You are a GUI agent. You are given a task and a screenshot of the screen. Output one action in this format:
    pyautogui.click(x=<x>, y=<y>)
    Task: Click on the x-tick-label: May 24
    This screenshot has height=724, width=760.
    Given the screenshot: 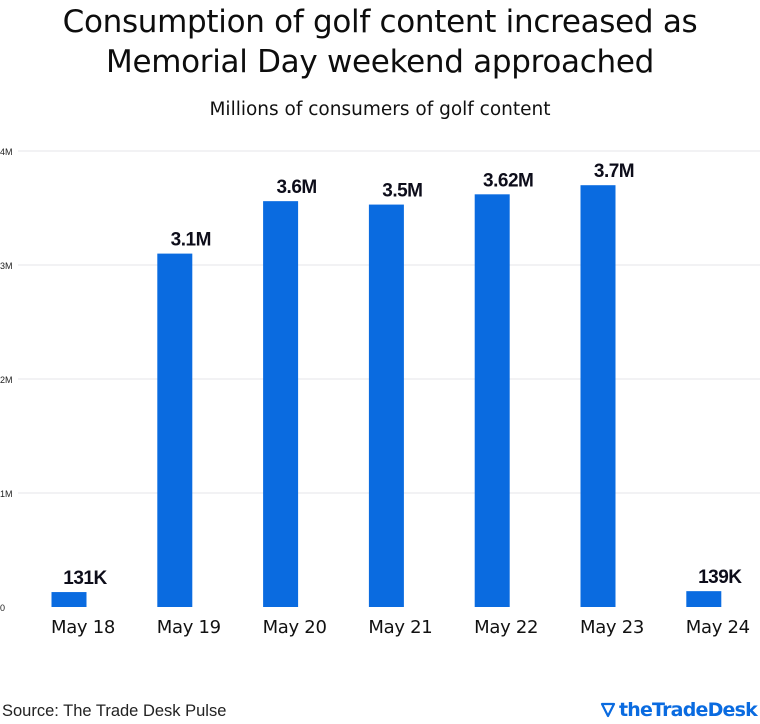 What is the action you would take?
    pyautogui.click(x=718, y=627)
    